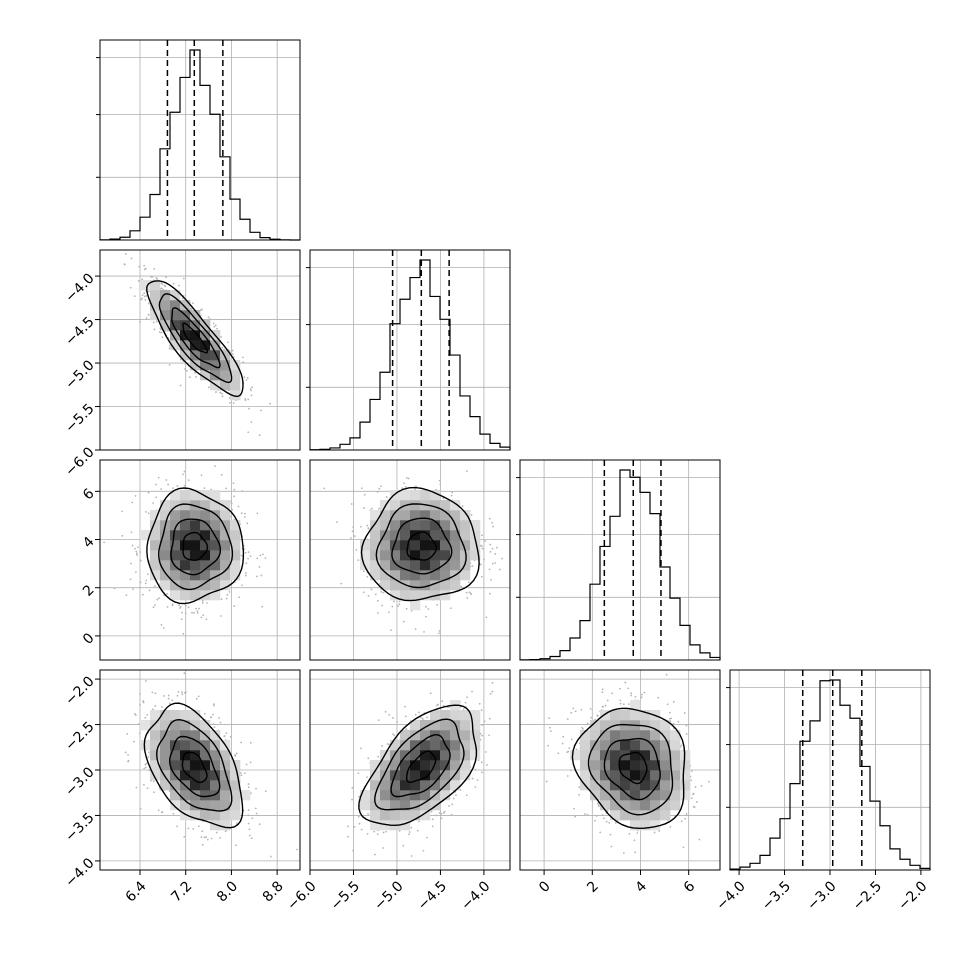 The width and height of the screenshot is (970, 974). What do you see at coordinates (79, 331) in the screenshot?
I see `ytick-label: −4.5` at bounding box center [79, 331].